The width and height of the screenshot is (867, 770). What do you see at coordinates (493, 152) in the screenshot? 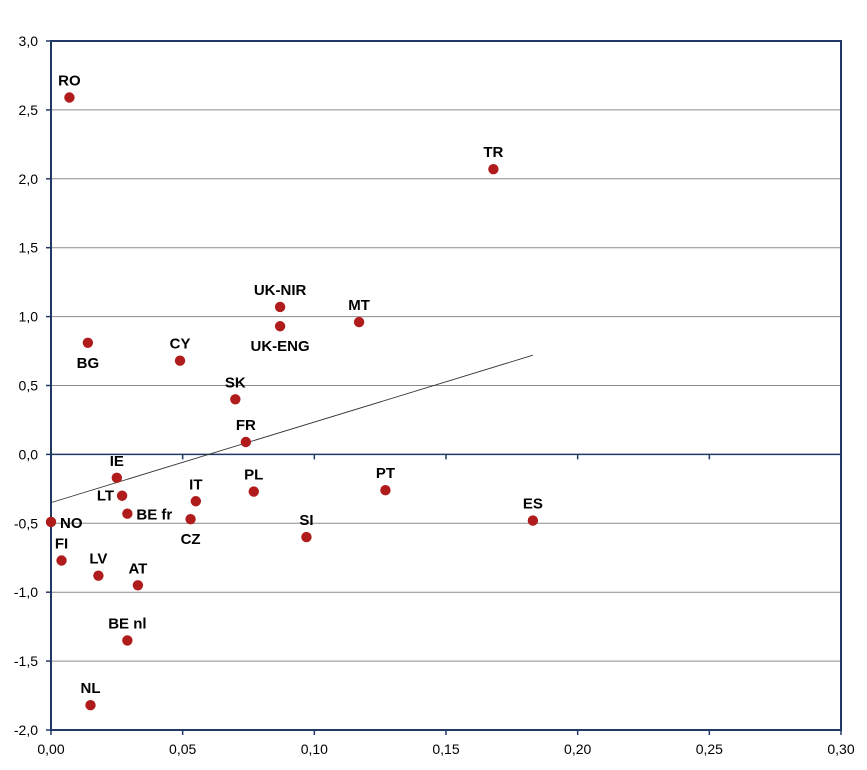
I see `data-label: TR` at bounding box center [493, 152].